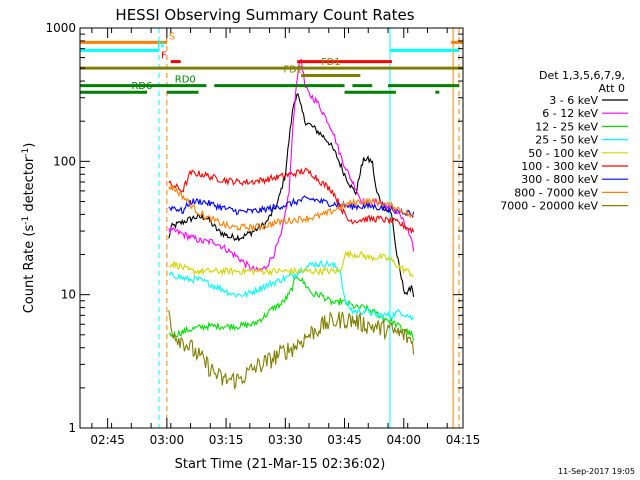  Describe the element at coordinates (573, 100) in the screenshot. I see `legend-label-0: 3 - 6 keV` at that location.